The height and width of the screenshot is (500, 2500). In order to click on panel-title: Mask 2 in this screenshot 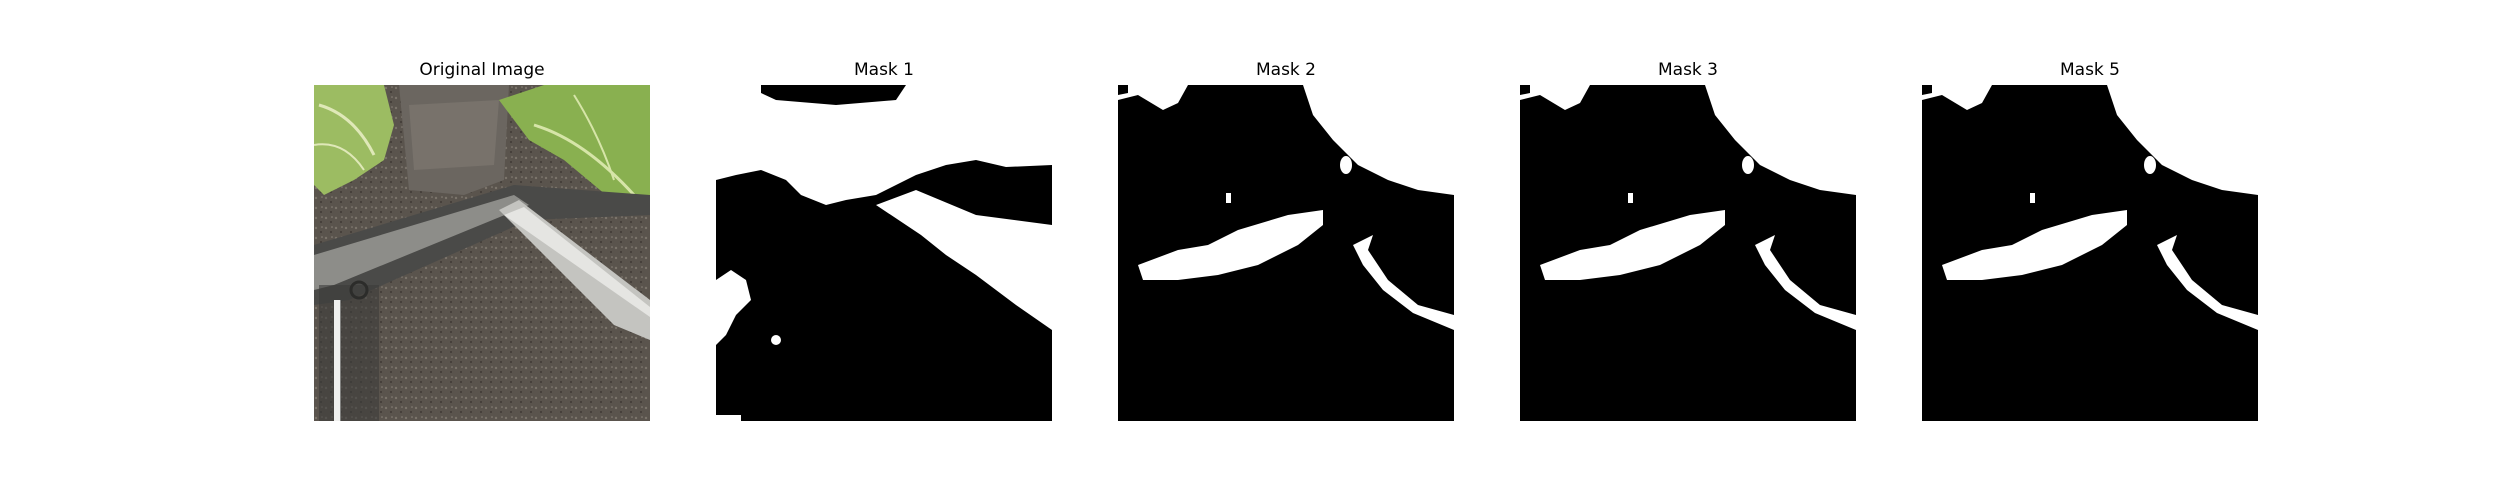, I will do `click(1285, 70)`.